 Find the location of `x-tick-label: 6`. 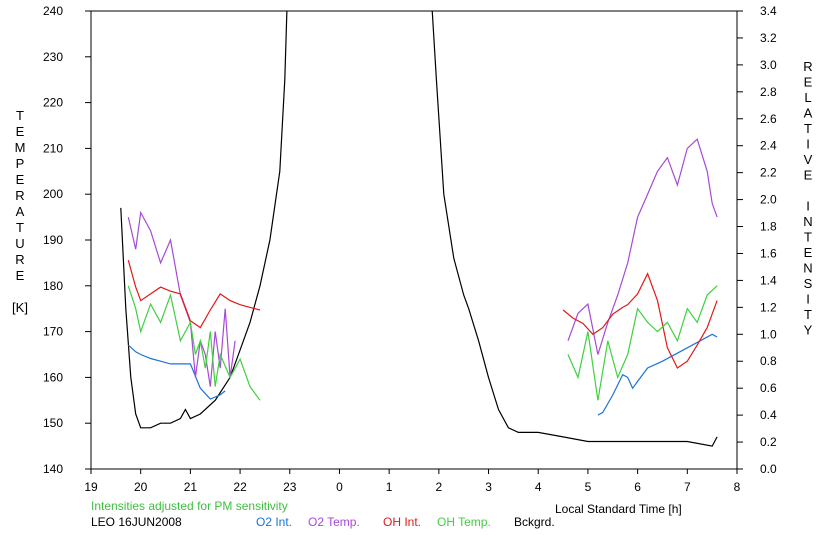

x-tick-label: 6 is located at coordinates (637, 487).